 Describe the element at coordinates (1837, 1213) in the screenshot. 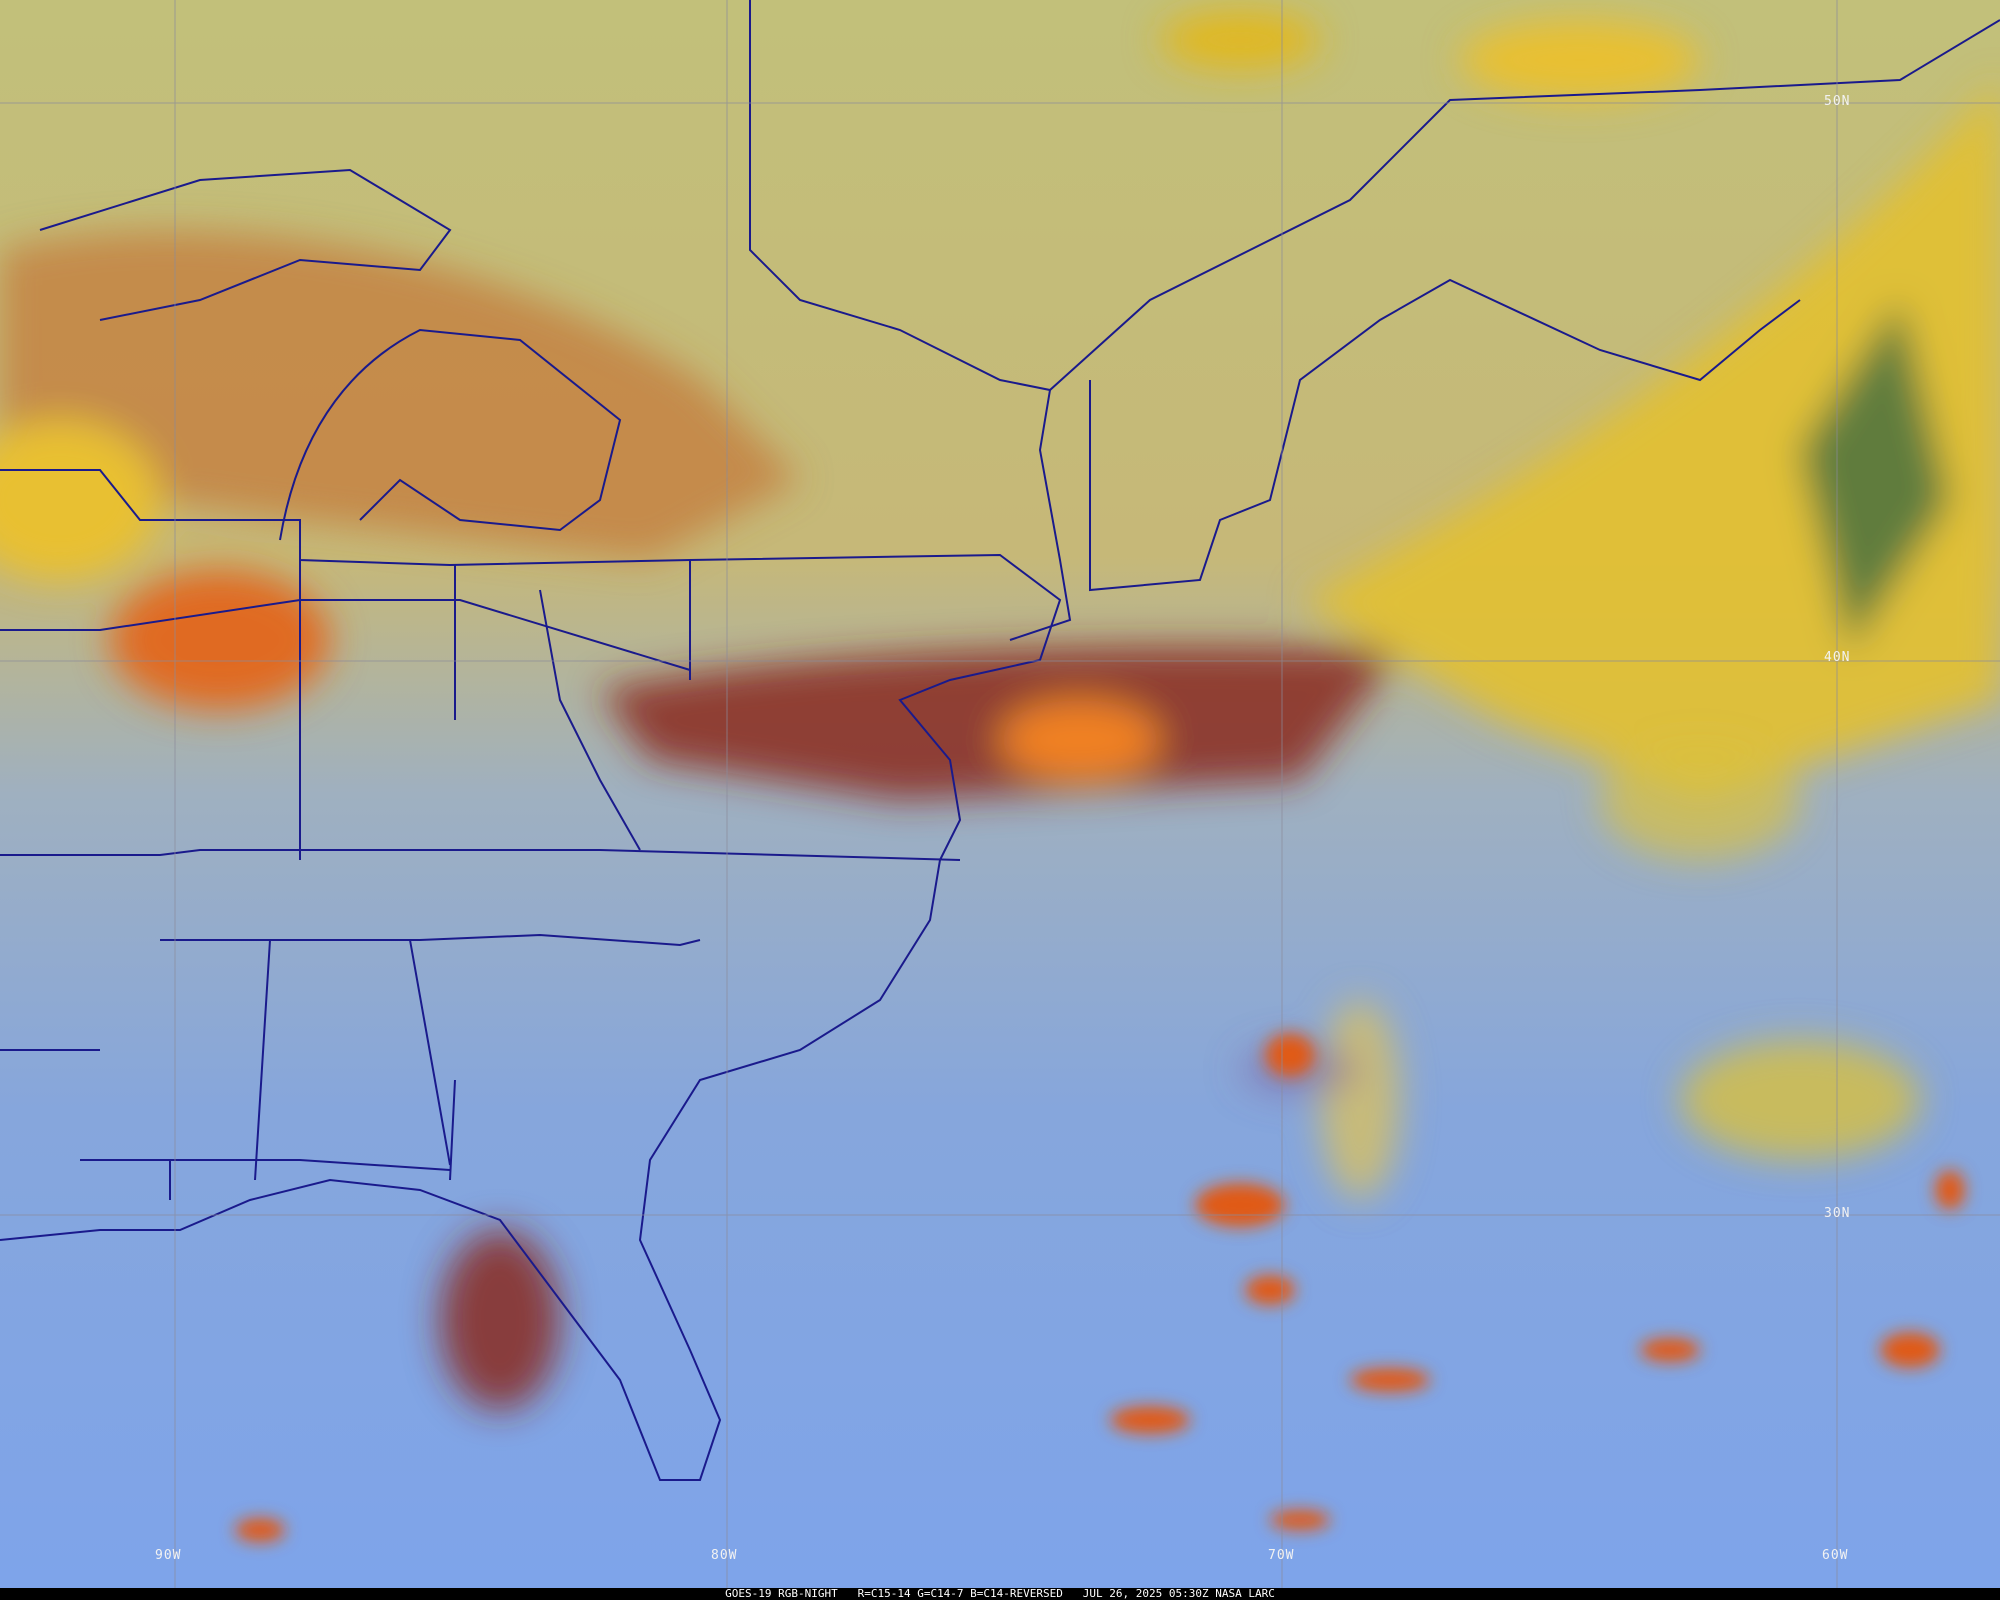

I see `lat-label-30n: 30N` at that location.